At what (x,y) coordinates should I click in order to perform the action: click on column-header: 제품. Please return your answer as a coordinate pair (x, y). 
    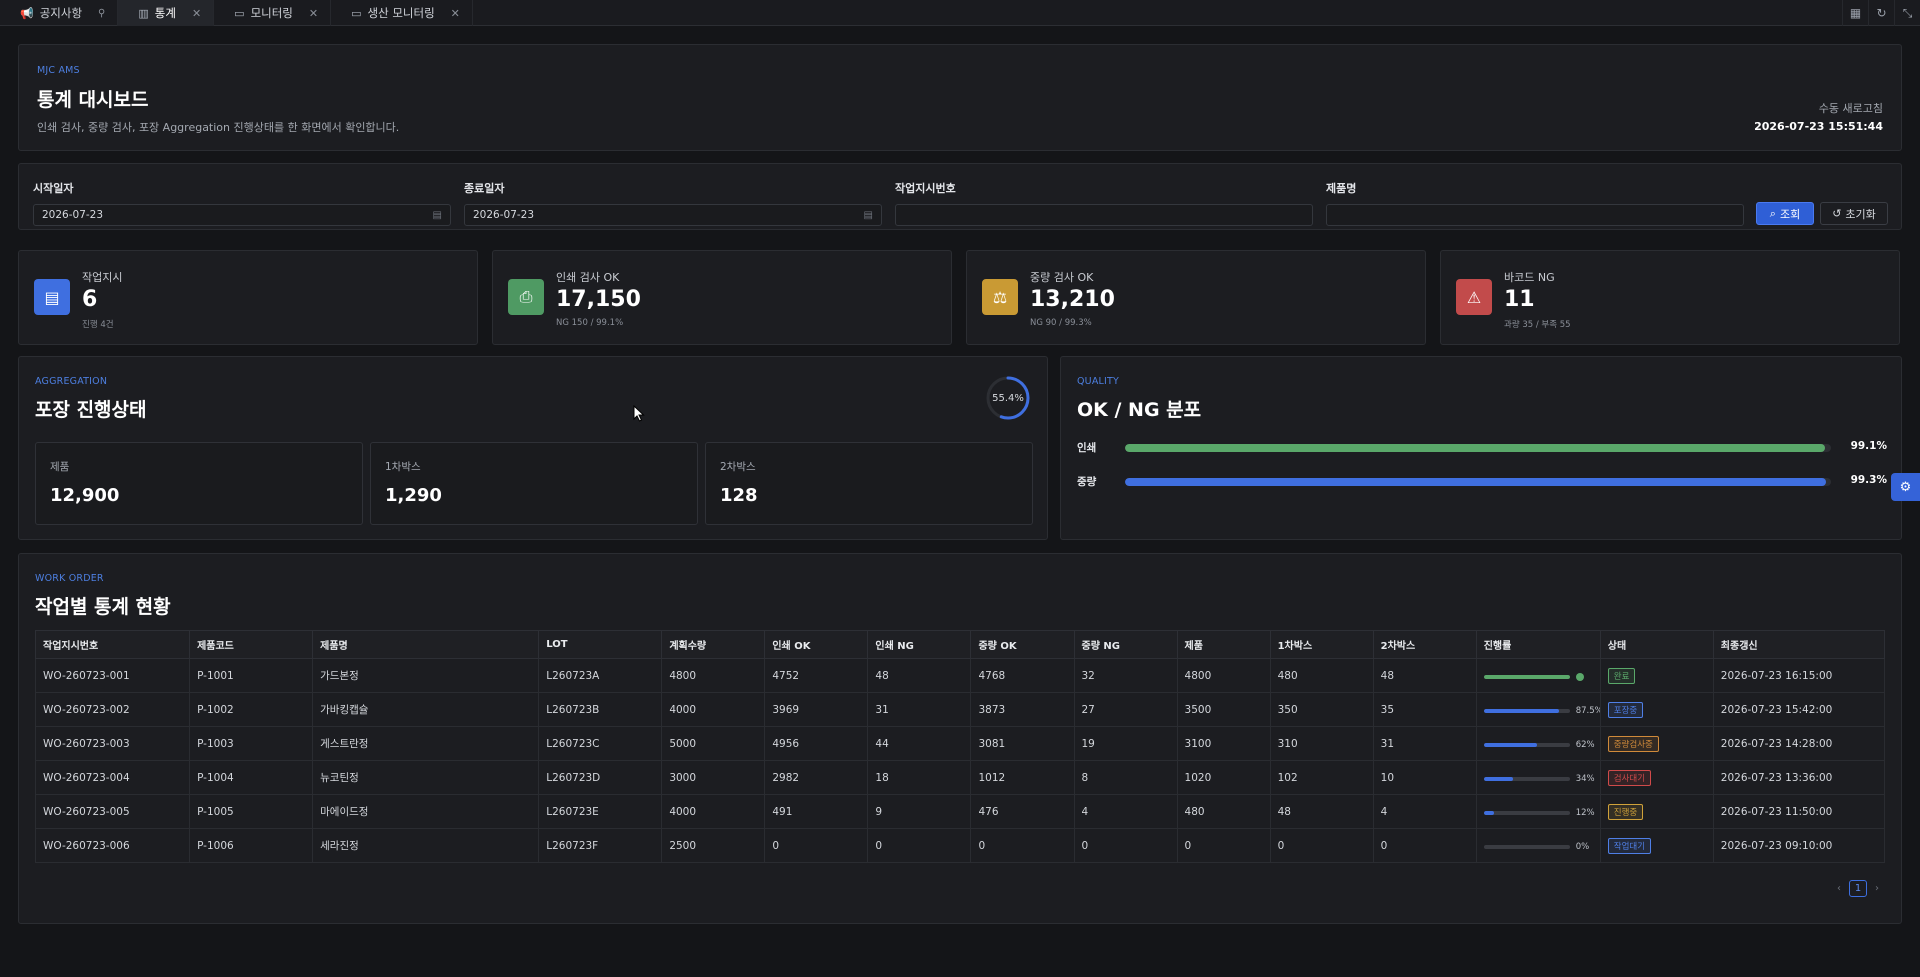
    Looking at the image, I should click on (1223, 644).